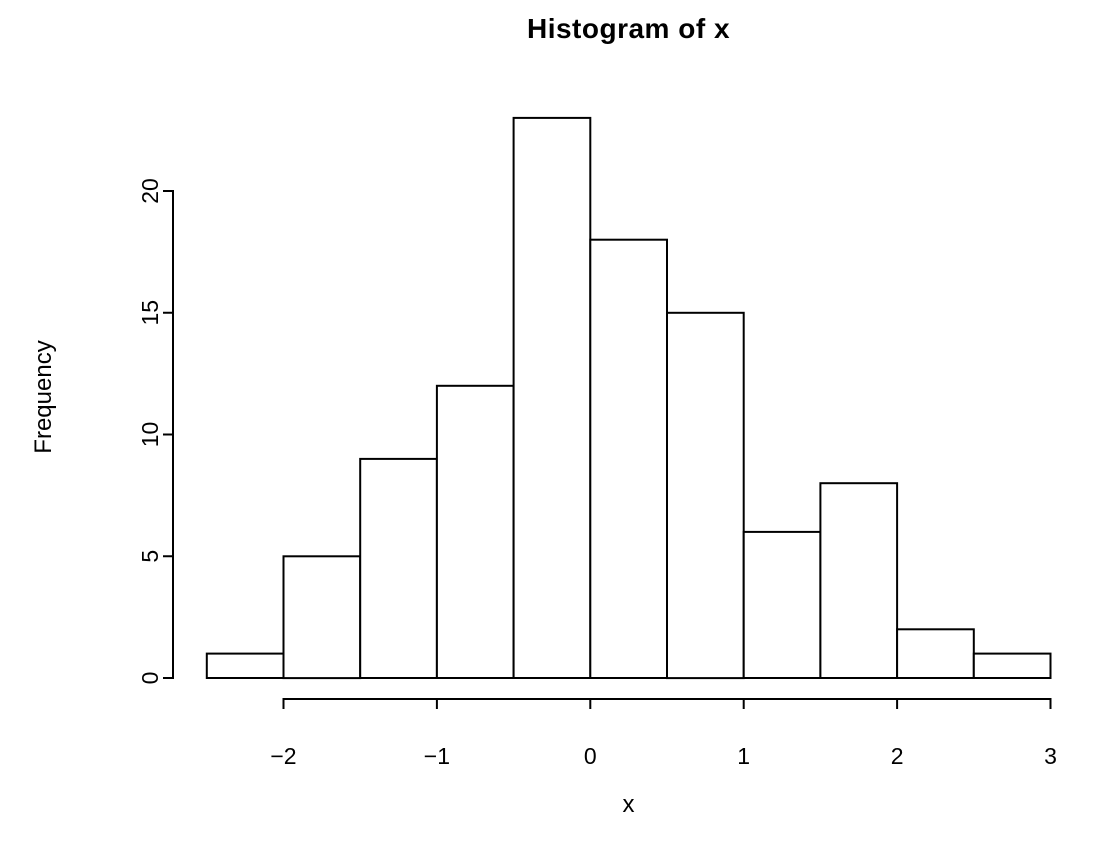  What do you see at coordinates (150, 313) in the screenshot?
I see `y-tick-label-3: 15` at bounding box center [150, 313].